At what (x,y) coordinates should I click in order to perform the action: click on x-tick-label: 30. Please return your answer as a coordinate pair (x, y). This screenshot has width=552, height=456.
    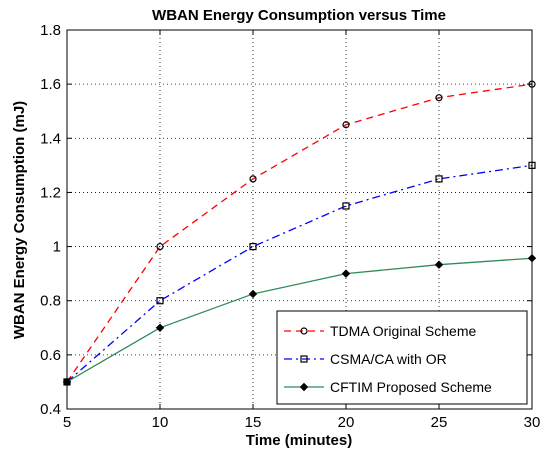
    Looking at the image, I should click on (532, 422).